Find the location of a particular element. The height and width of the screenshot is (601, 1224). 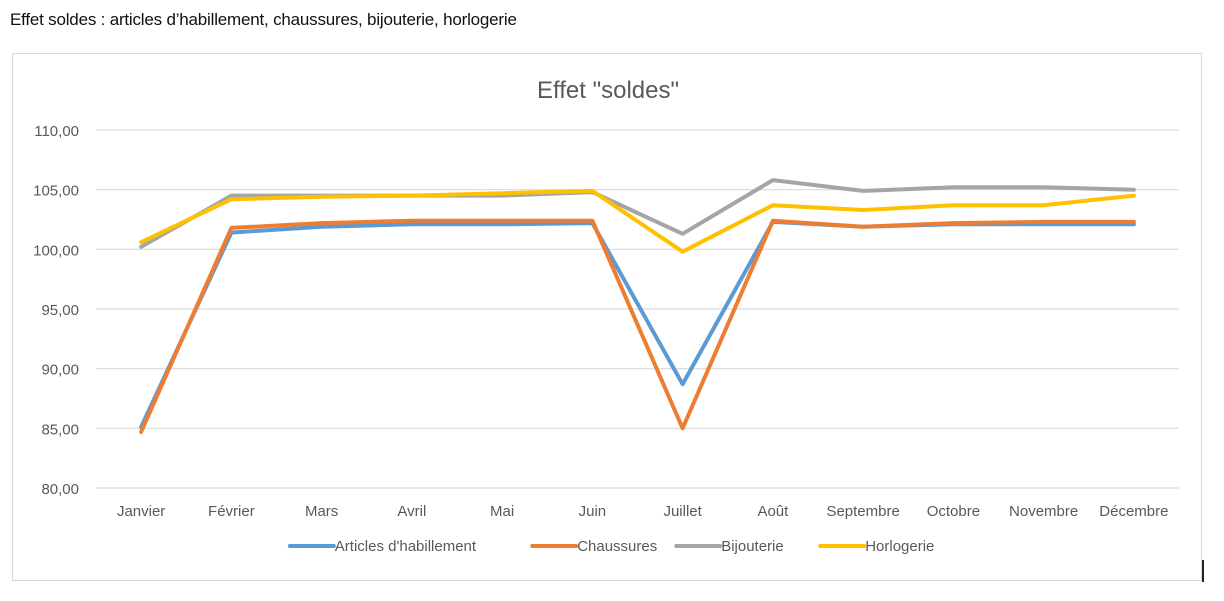

x-tick-label: Décembre is located at coordinates (1133, 511).